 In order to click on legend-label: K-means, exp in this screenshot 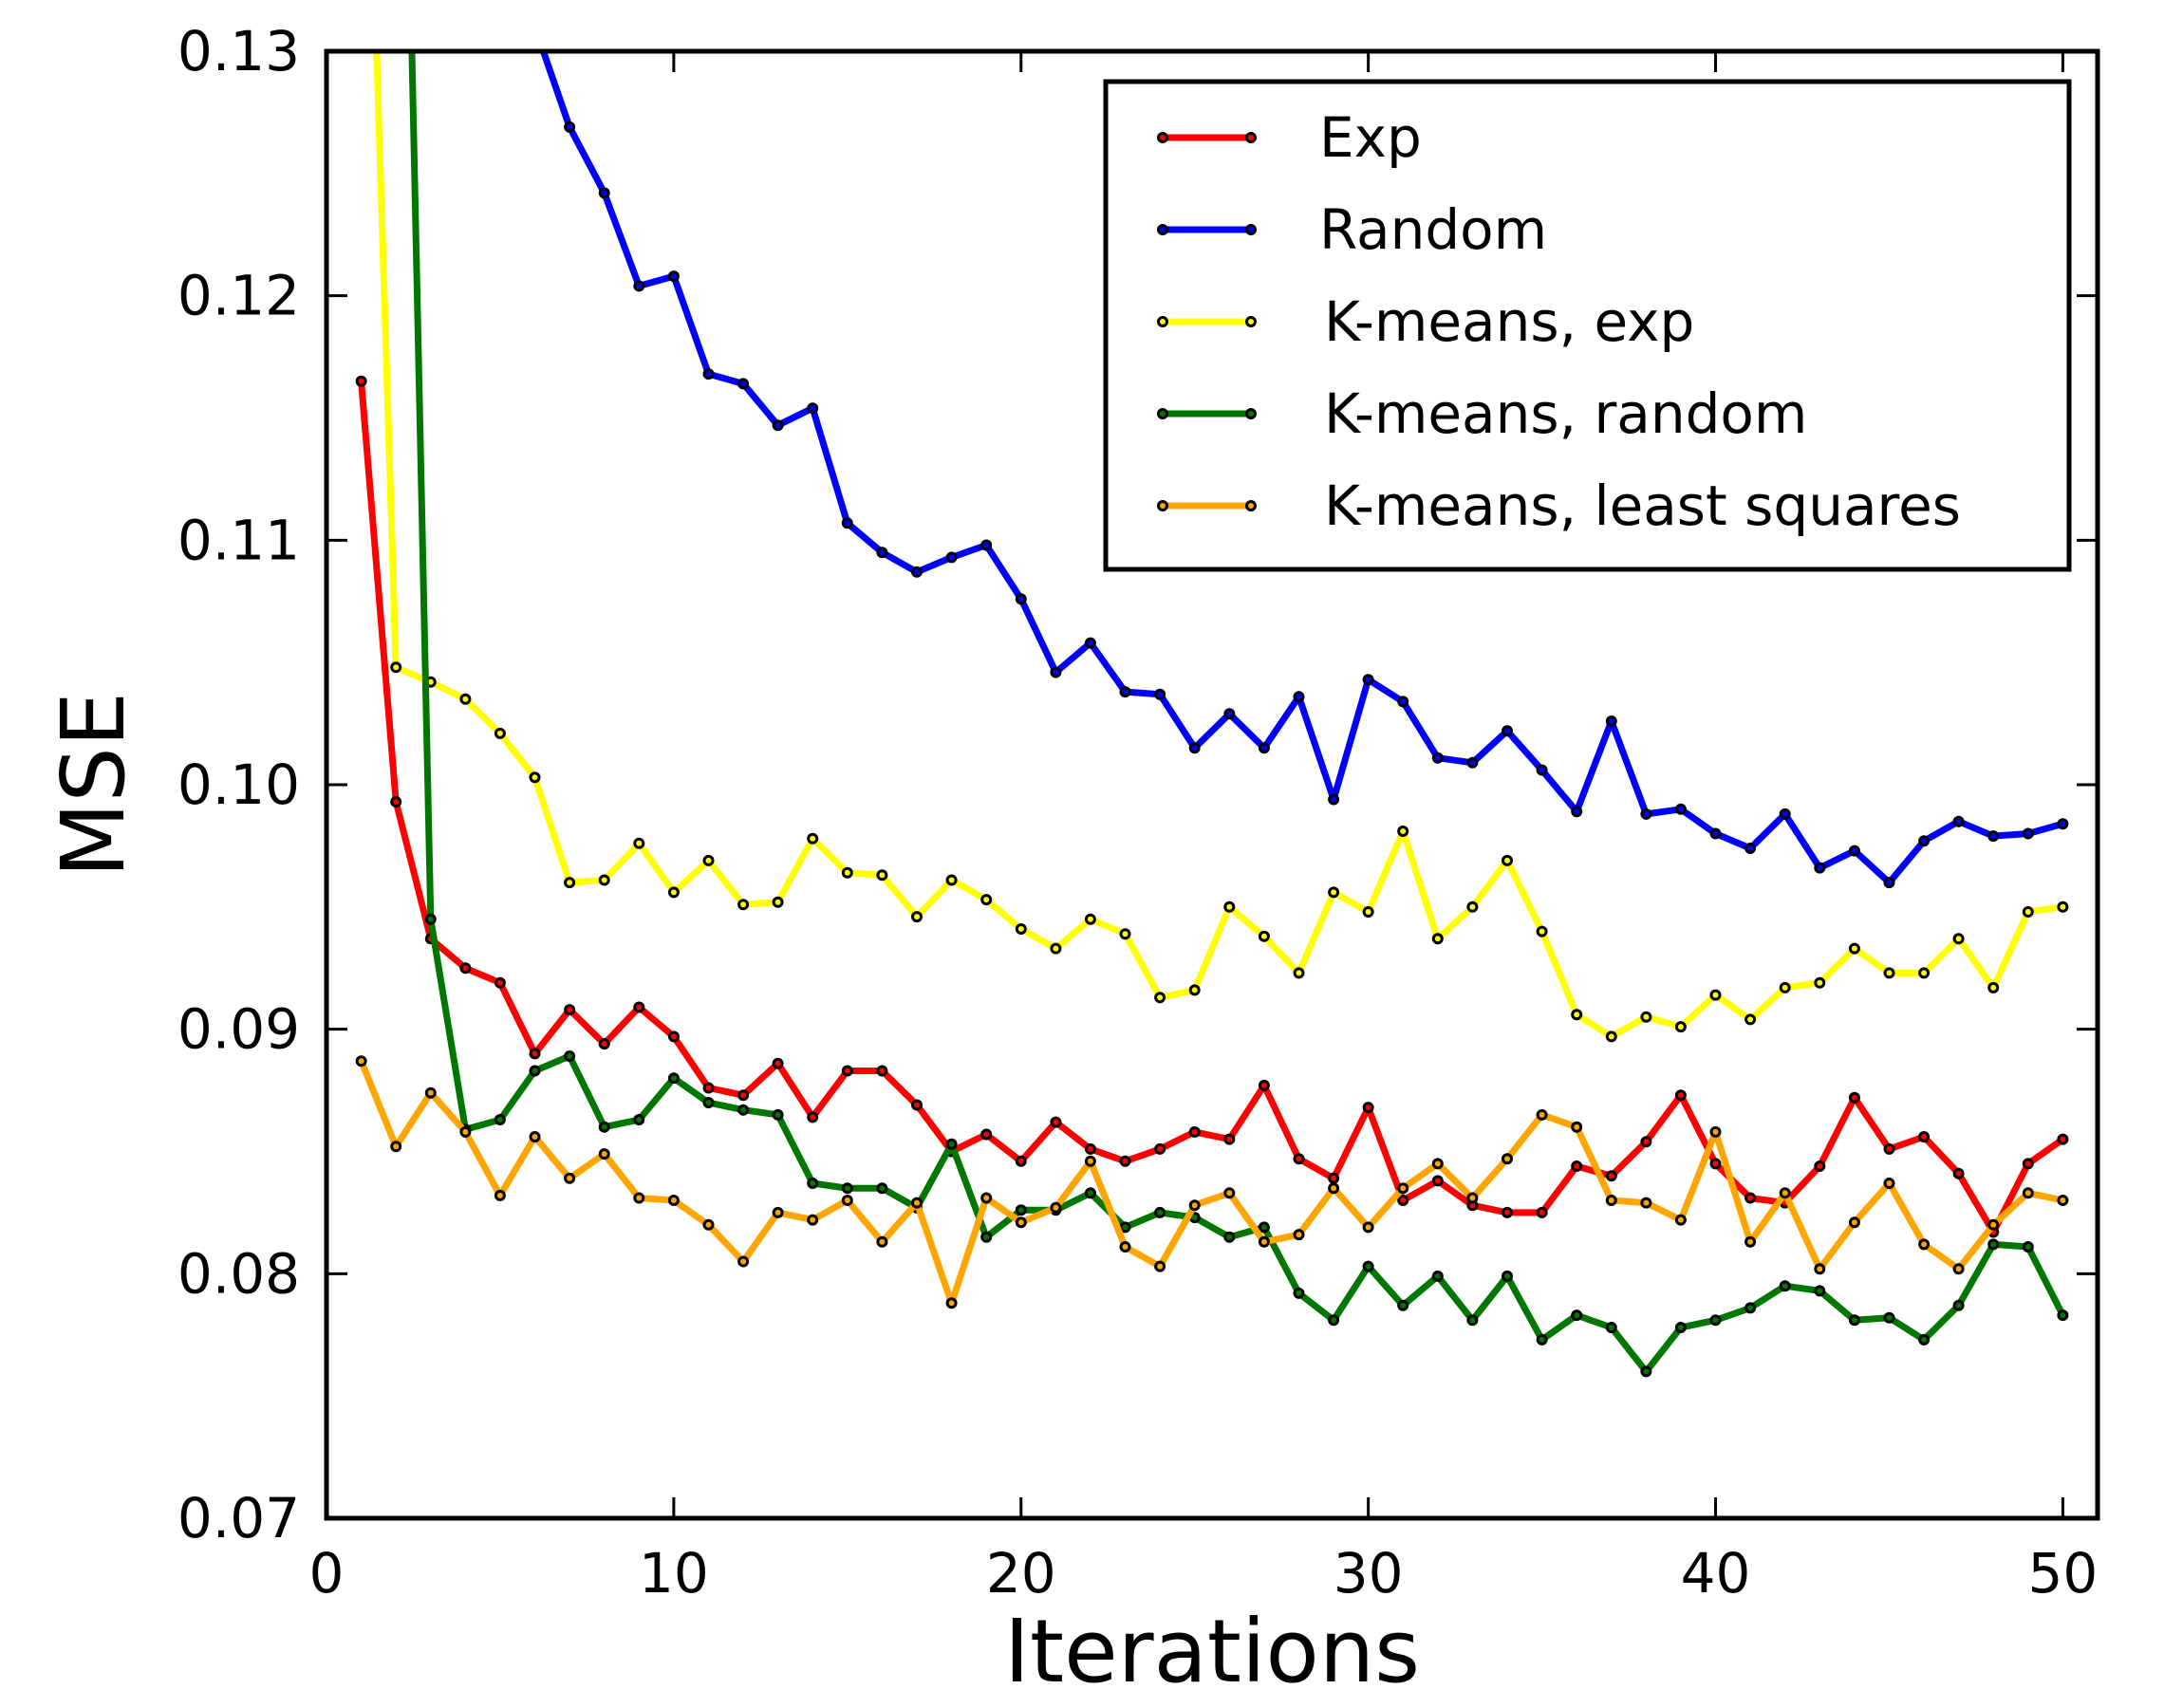, I will do `click(1509, 322)`.